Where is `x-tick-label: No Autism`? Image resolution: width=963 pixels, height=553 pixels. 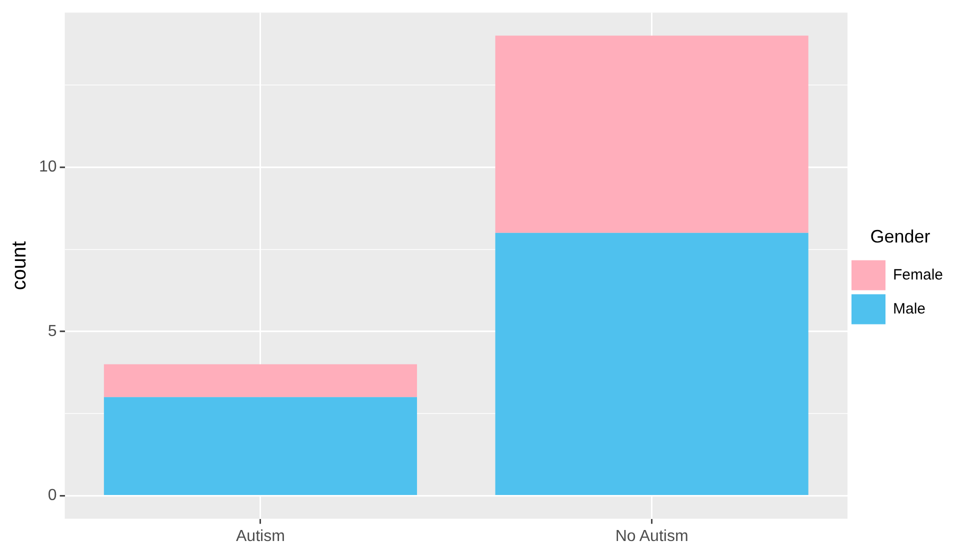 x-tick-label: No Autism is located at coordinates (651, 536).